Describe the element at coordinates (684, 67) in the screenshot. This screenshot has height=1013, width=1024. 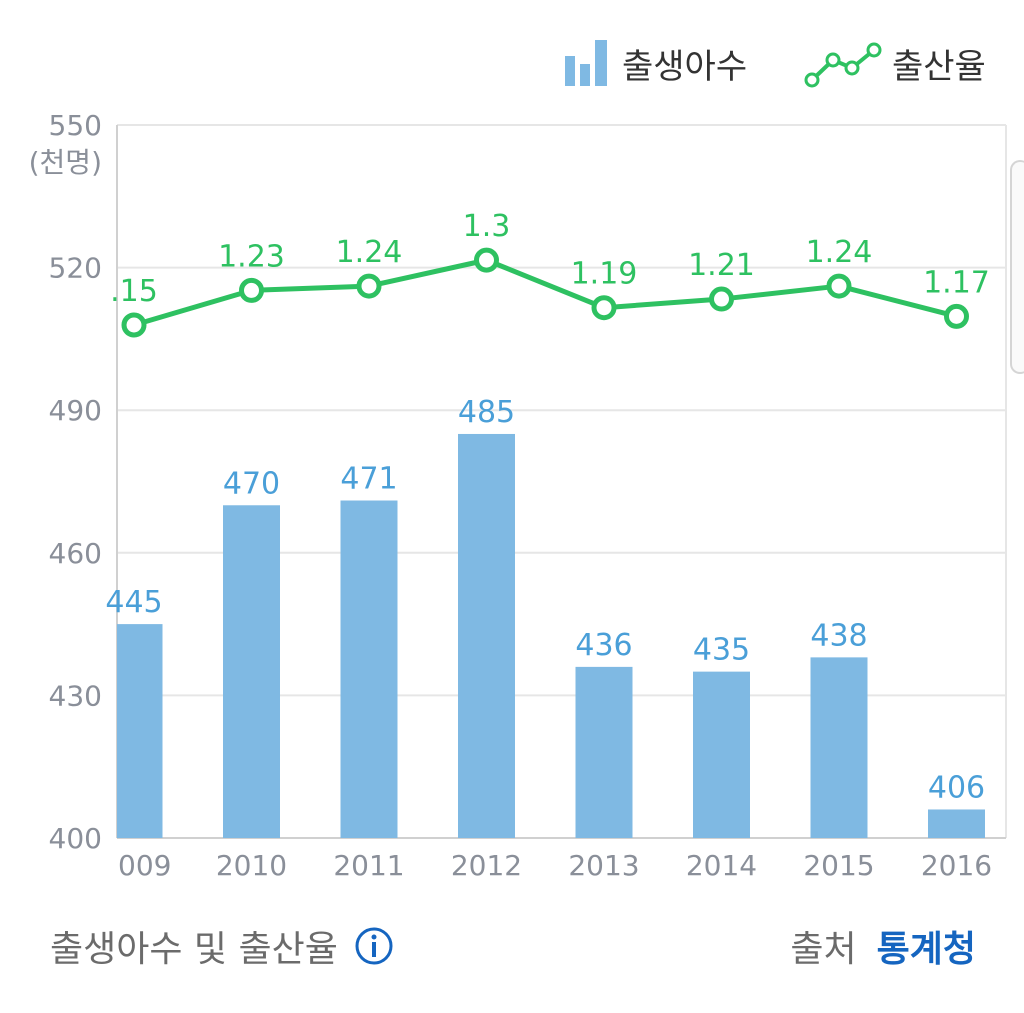
I see `legend-bar-label: 출생아수` at that location.